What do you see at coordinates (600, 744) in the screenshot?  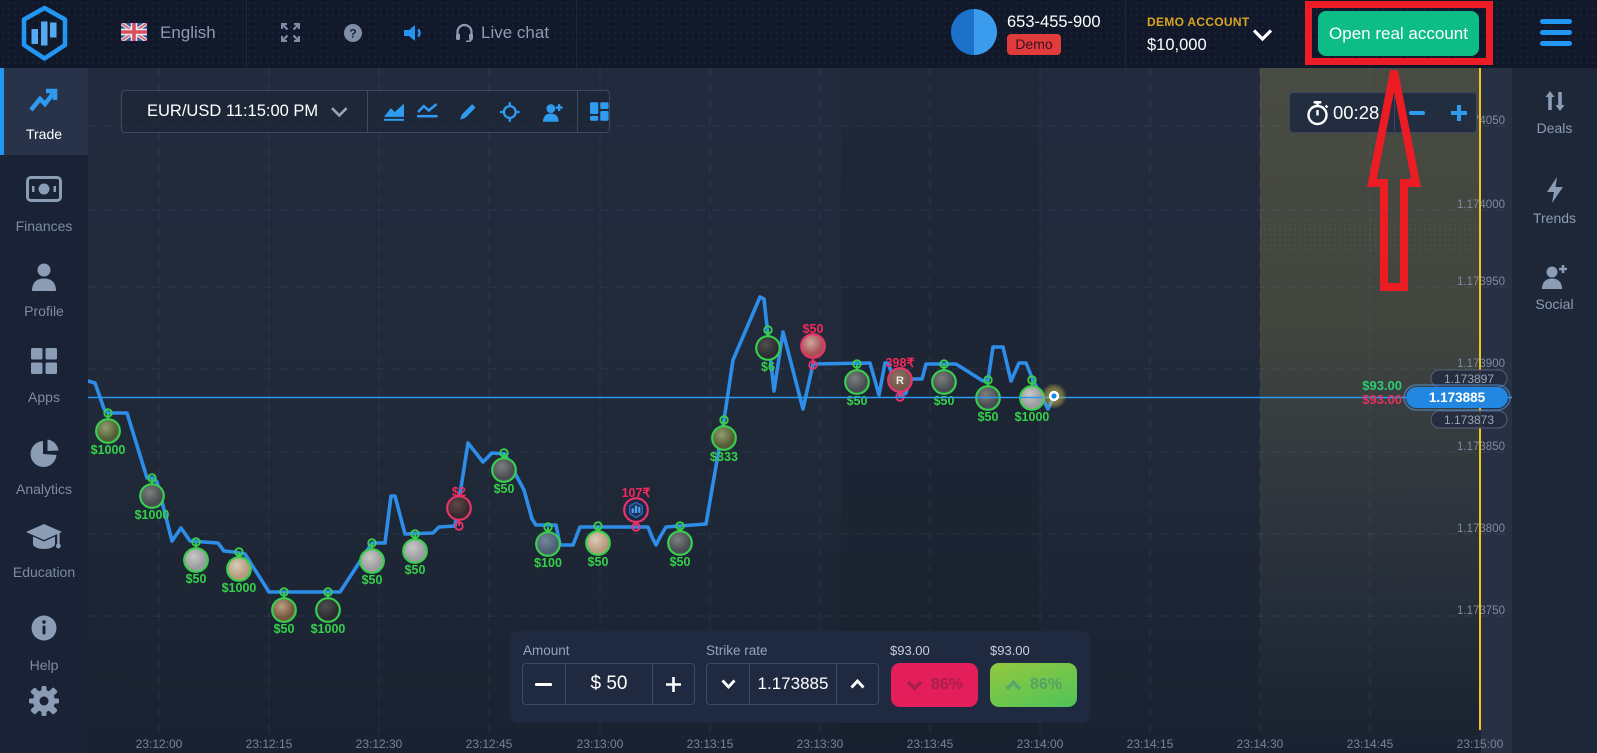 I see `svg-text: 23:13:00` at bounding box center [600, 744].